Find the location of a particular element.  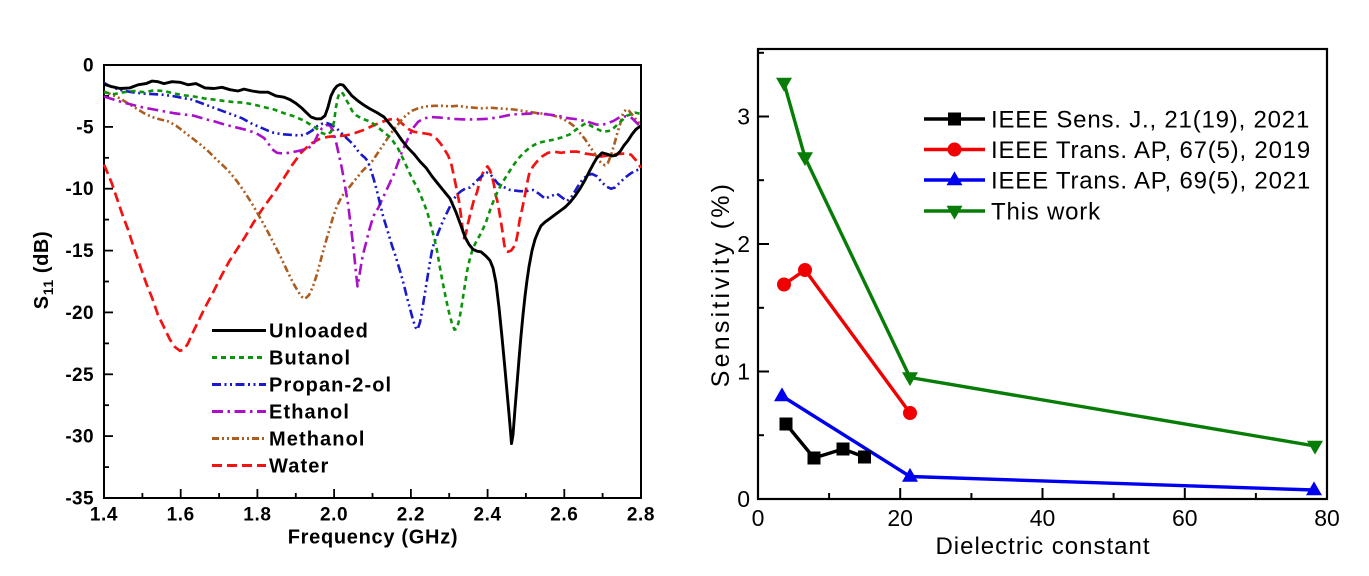

svg-text: -10 is located at coordinates (79, 189).